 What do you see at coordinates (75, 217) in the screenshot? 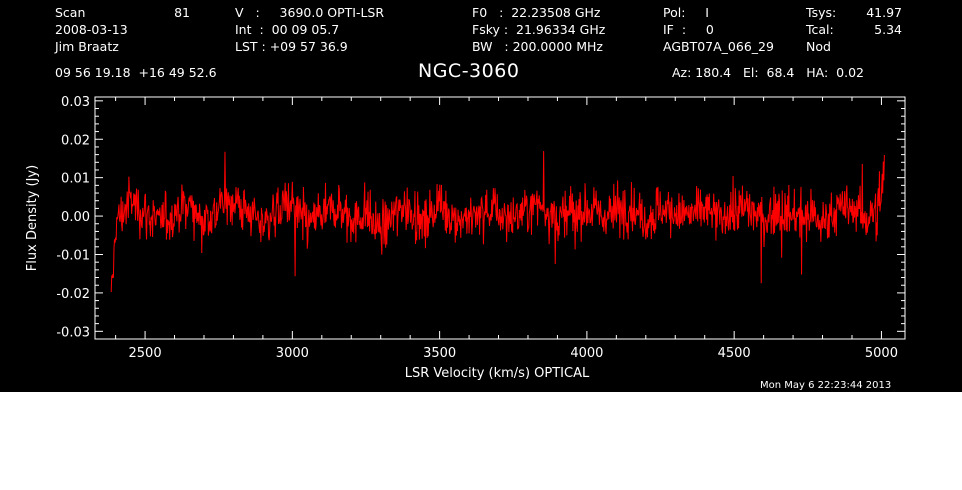
I see `y-tick-label: 0.00` at bounding box center [75, 217].